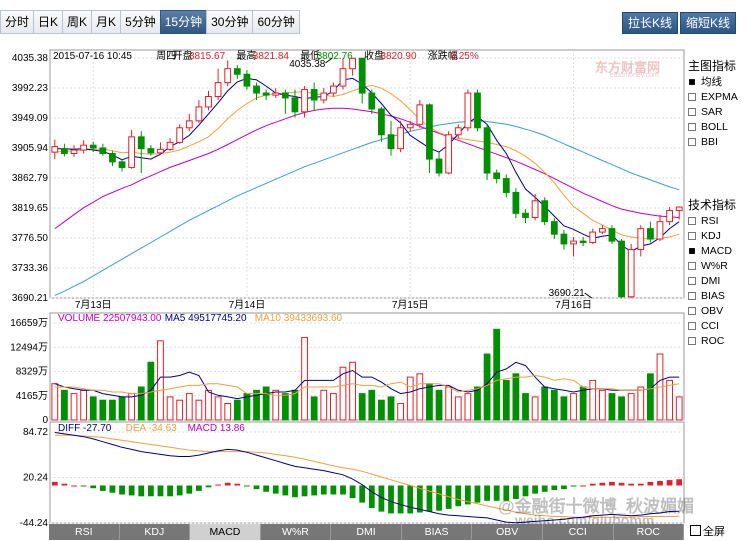  I want to click on bottom-tab-cci: CCI, so click(578, 532).